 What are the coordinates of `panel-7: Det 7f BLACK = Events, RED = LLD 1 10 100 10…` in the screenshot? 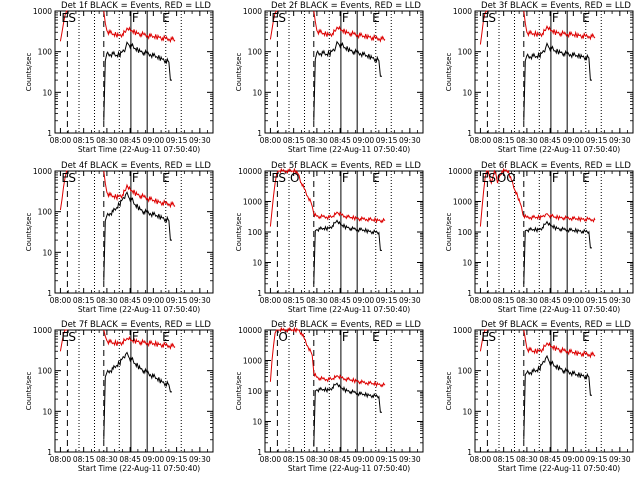 It's located at (119, 396).